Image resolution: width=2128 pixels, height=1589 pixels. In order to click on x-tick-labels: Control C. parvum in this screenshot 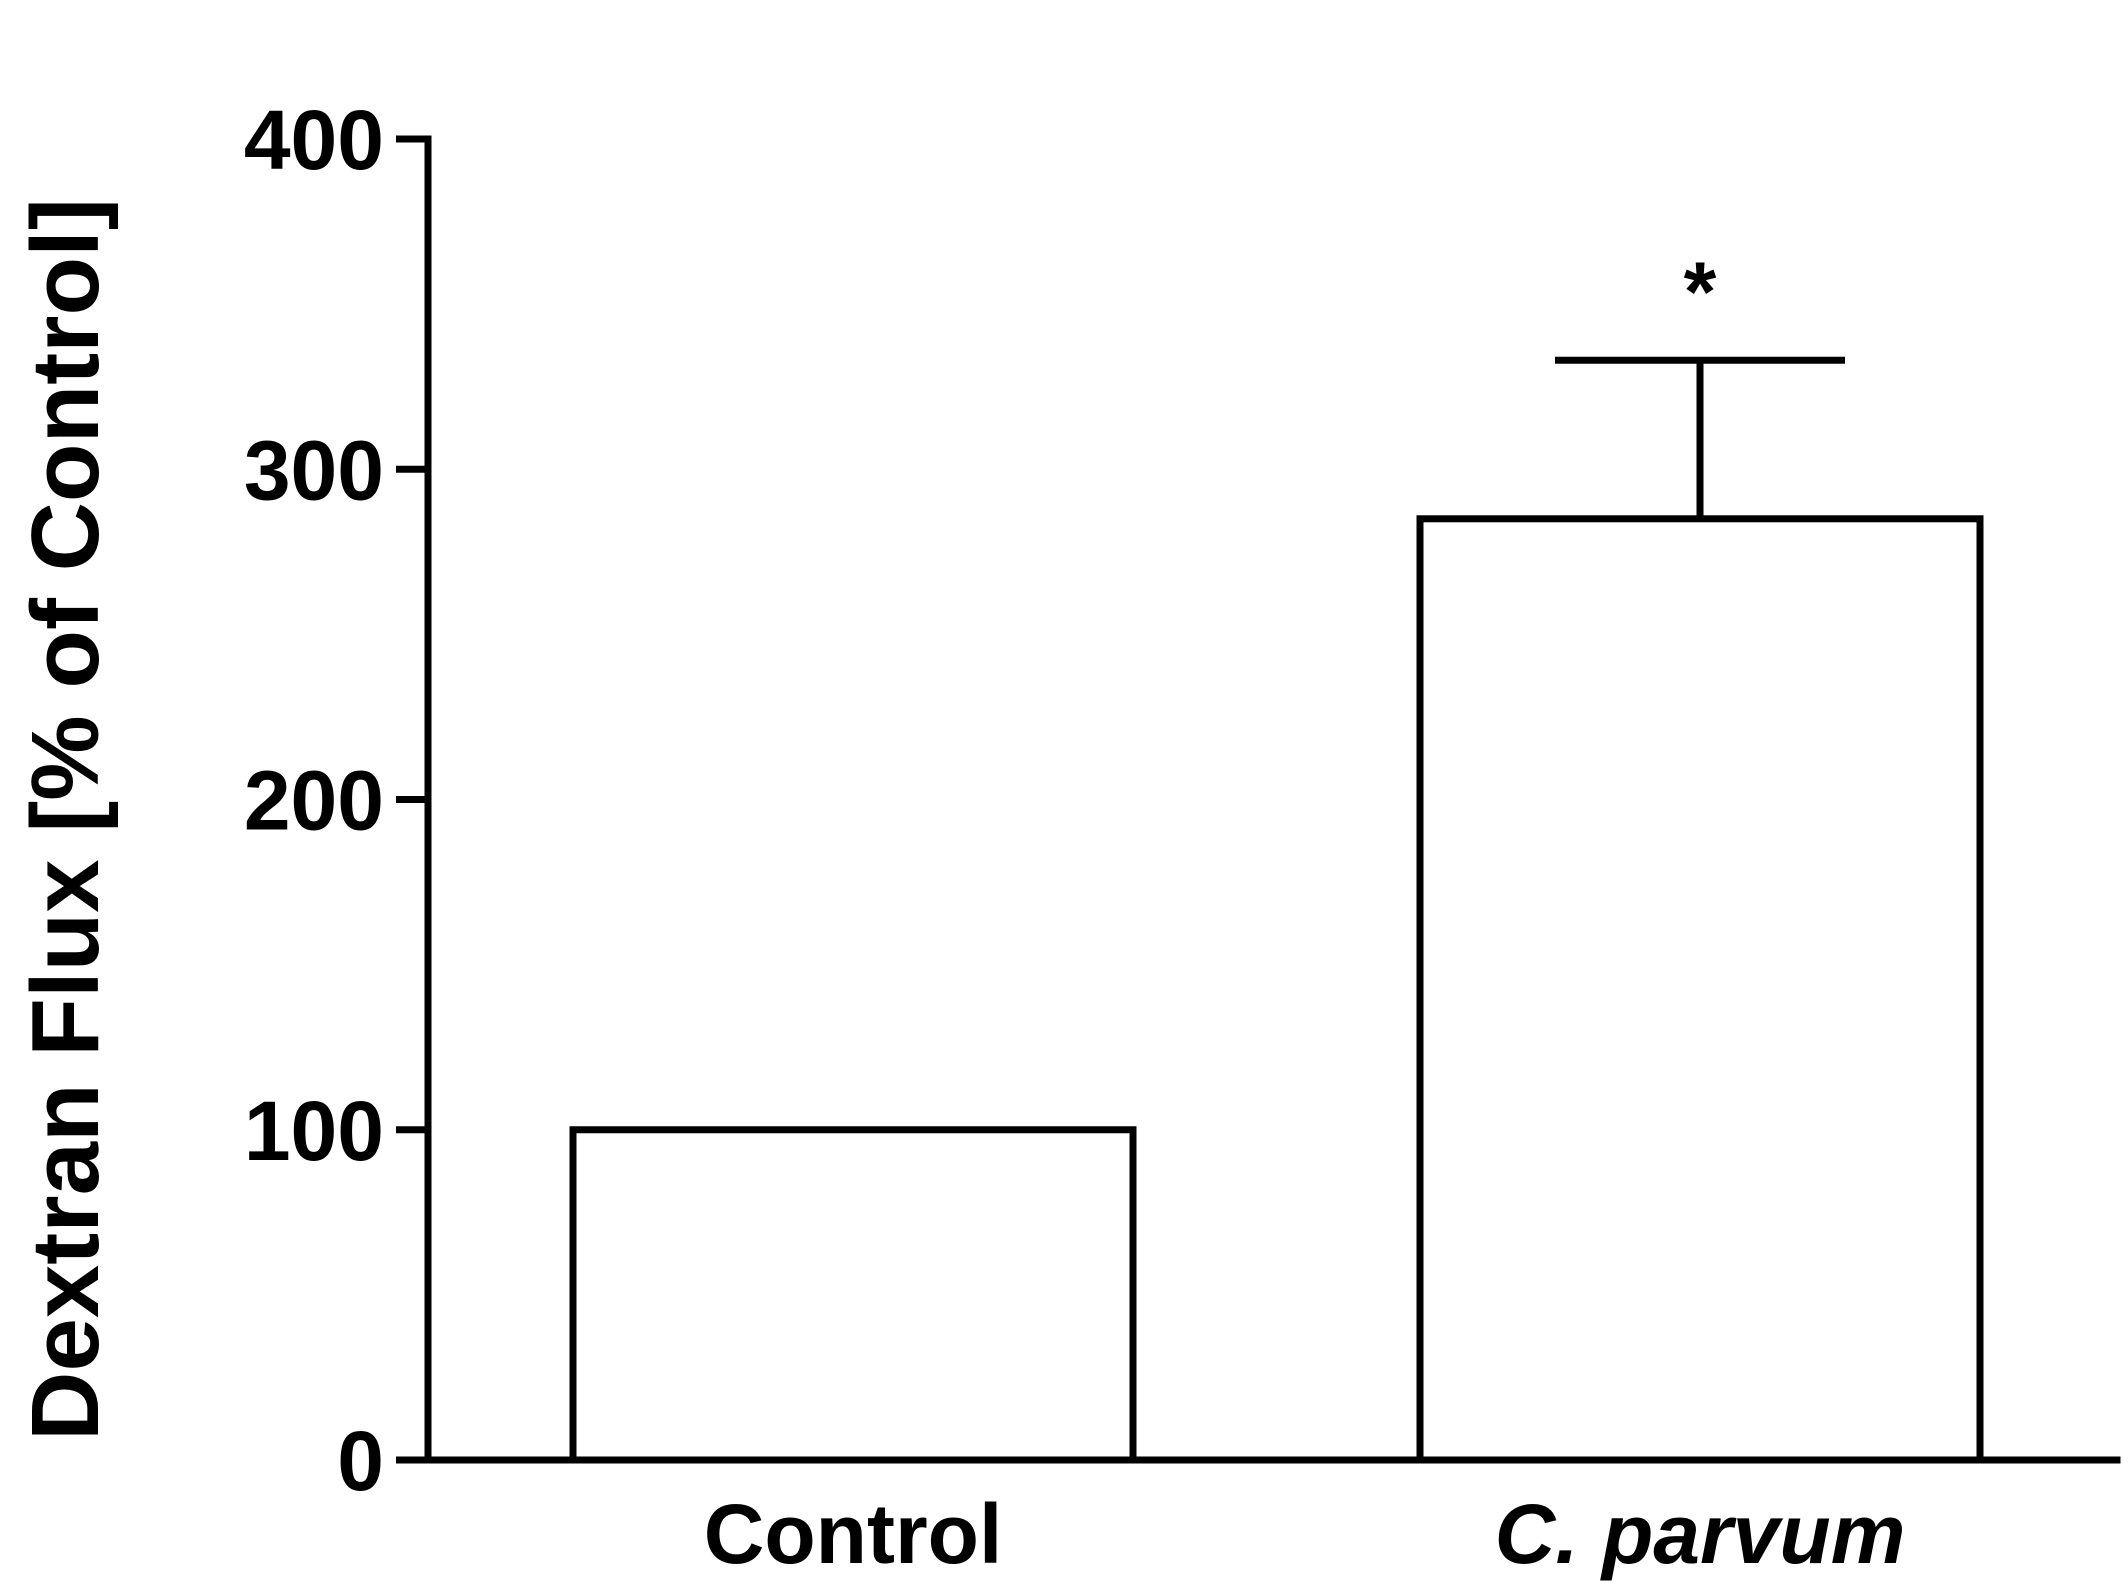, I will do `click(1305, 1534)`.